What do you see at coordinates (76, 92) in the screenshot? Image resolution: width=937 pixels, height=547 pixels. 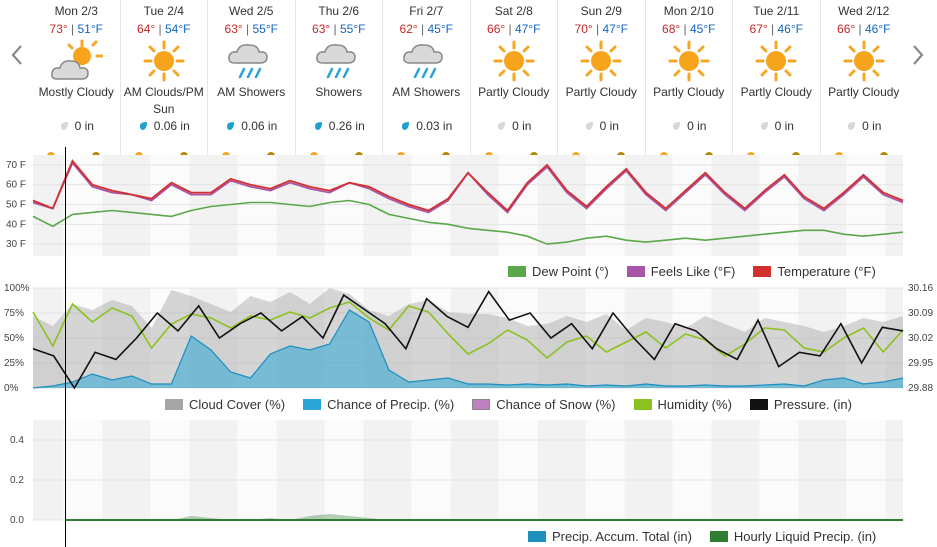 I see `condition-text: Mostly Cloudy` at bounding box center [76, 92].